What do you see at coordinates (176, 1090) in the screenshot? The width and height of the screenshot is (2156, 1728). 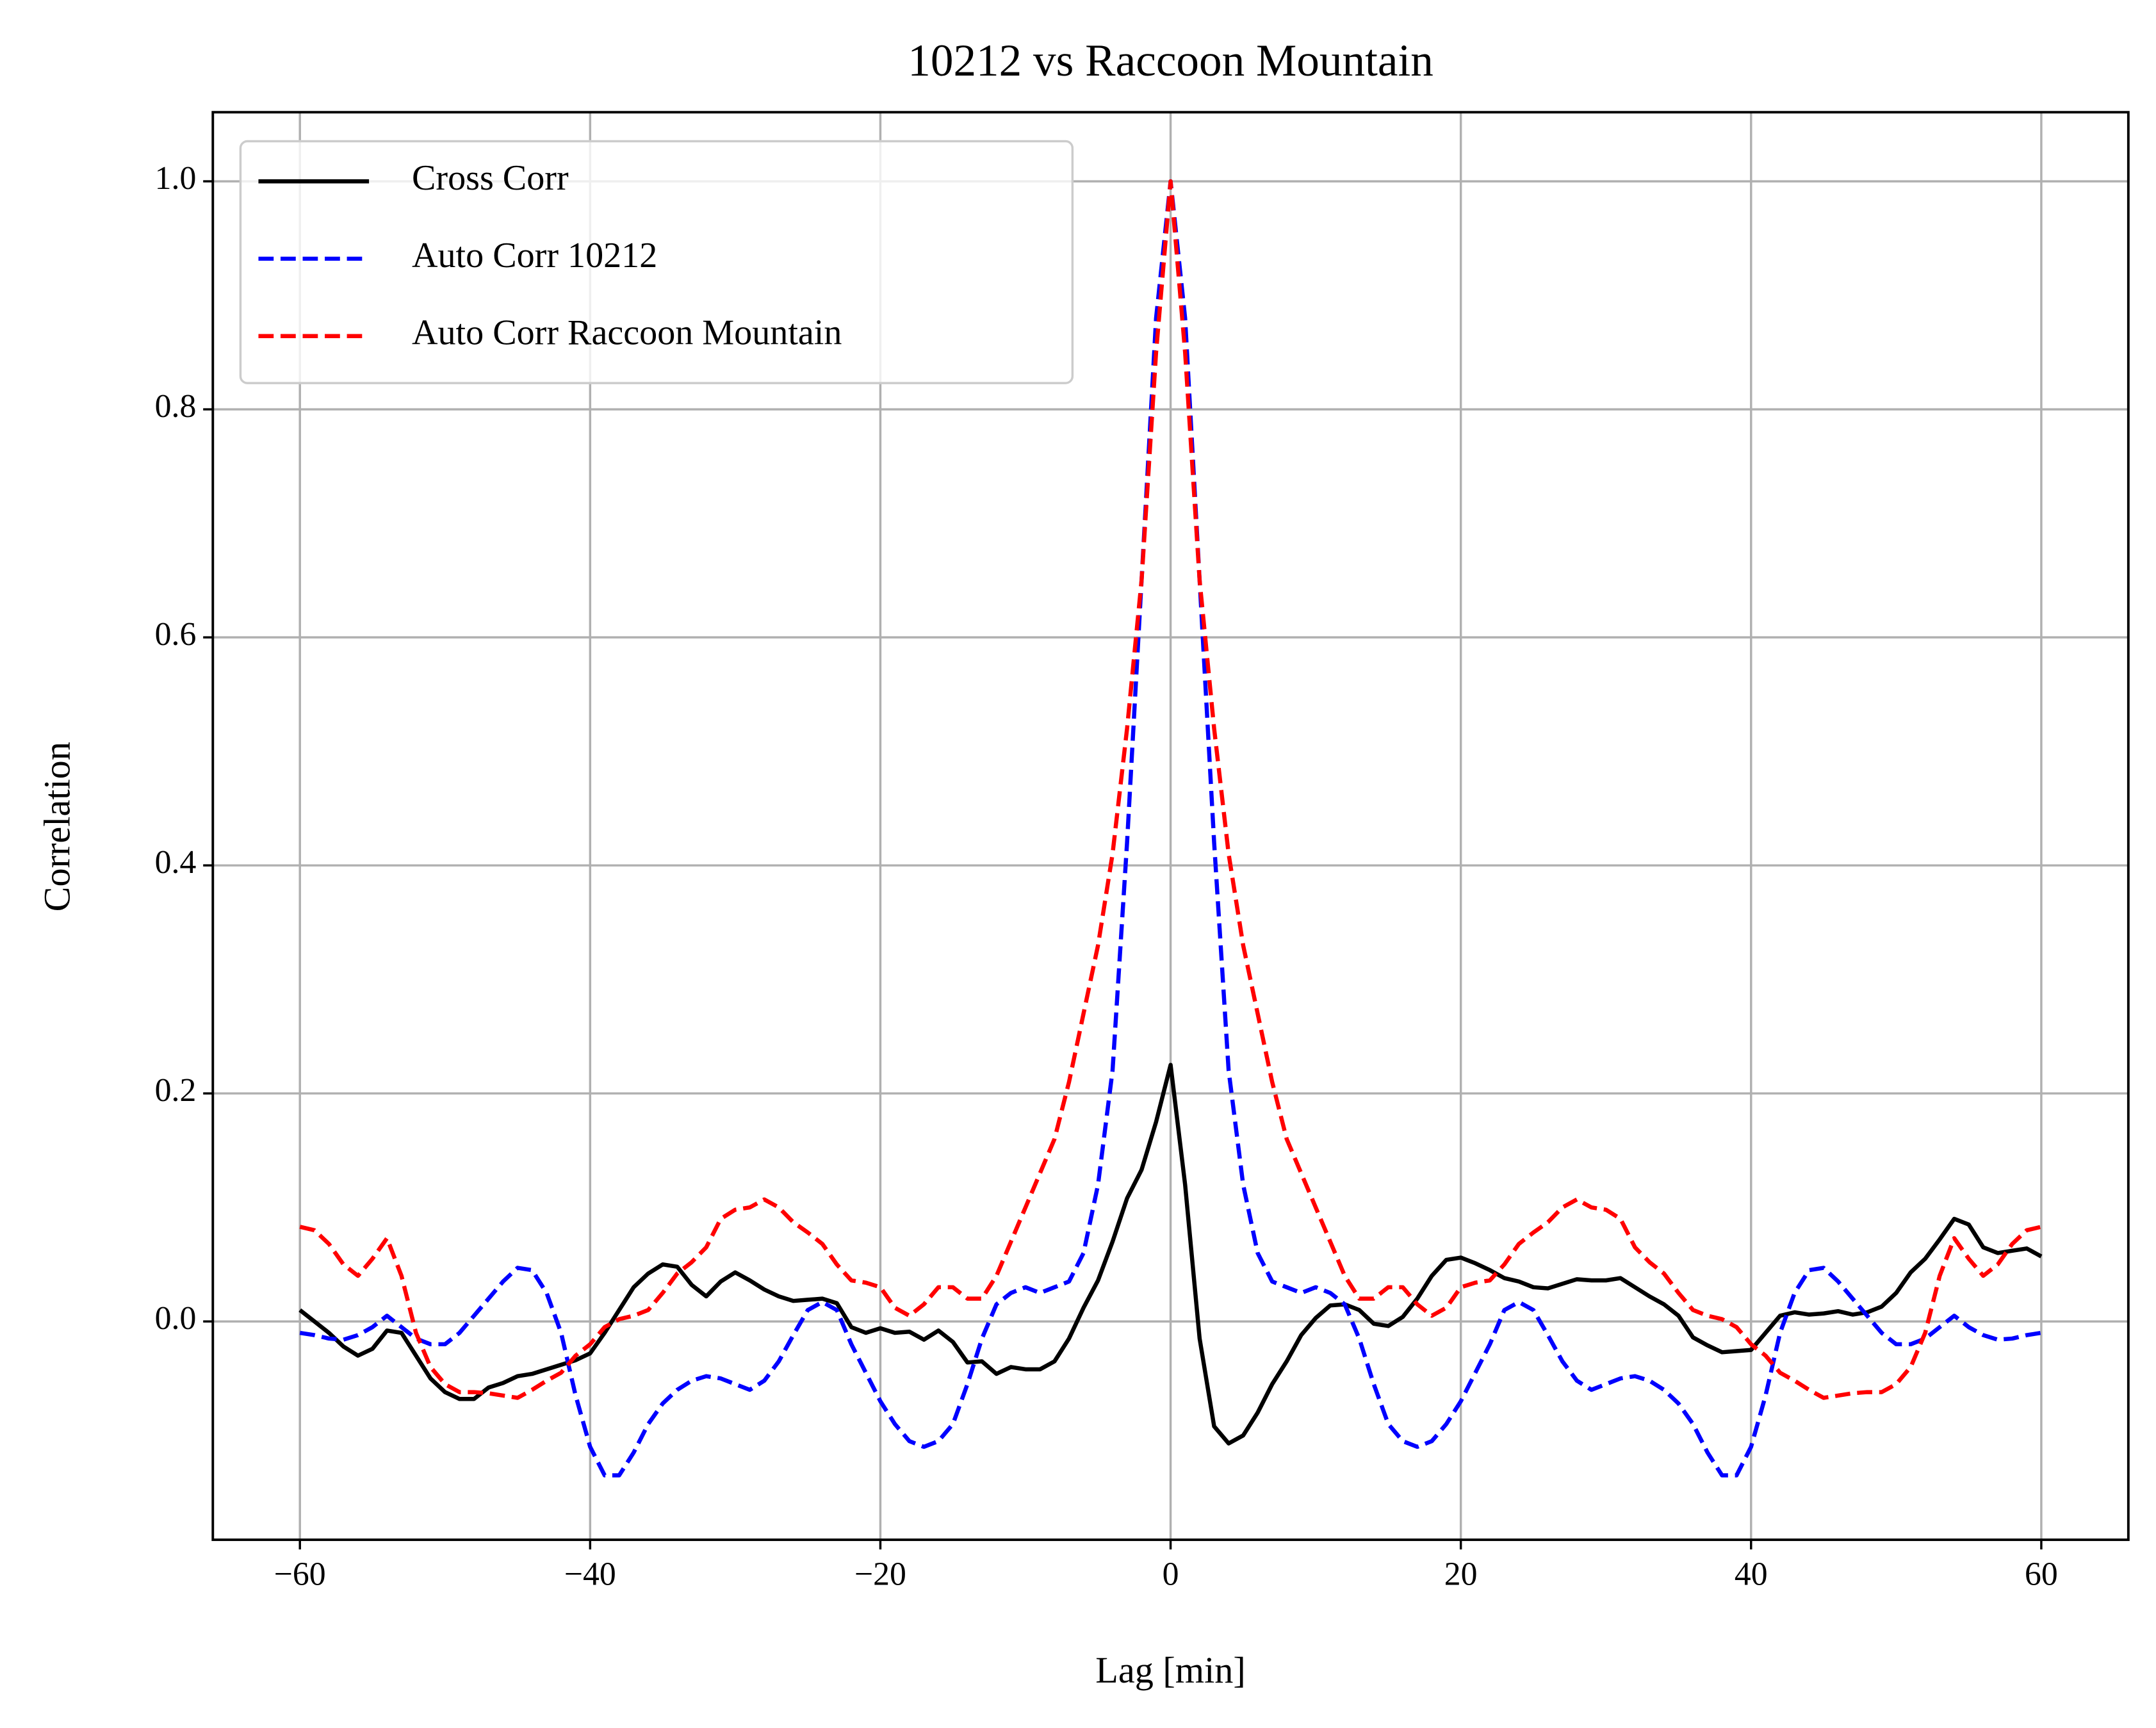 I see `y-tick-label: 0.2` at bounding box center [176, 1090].